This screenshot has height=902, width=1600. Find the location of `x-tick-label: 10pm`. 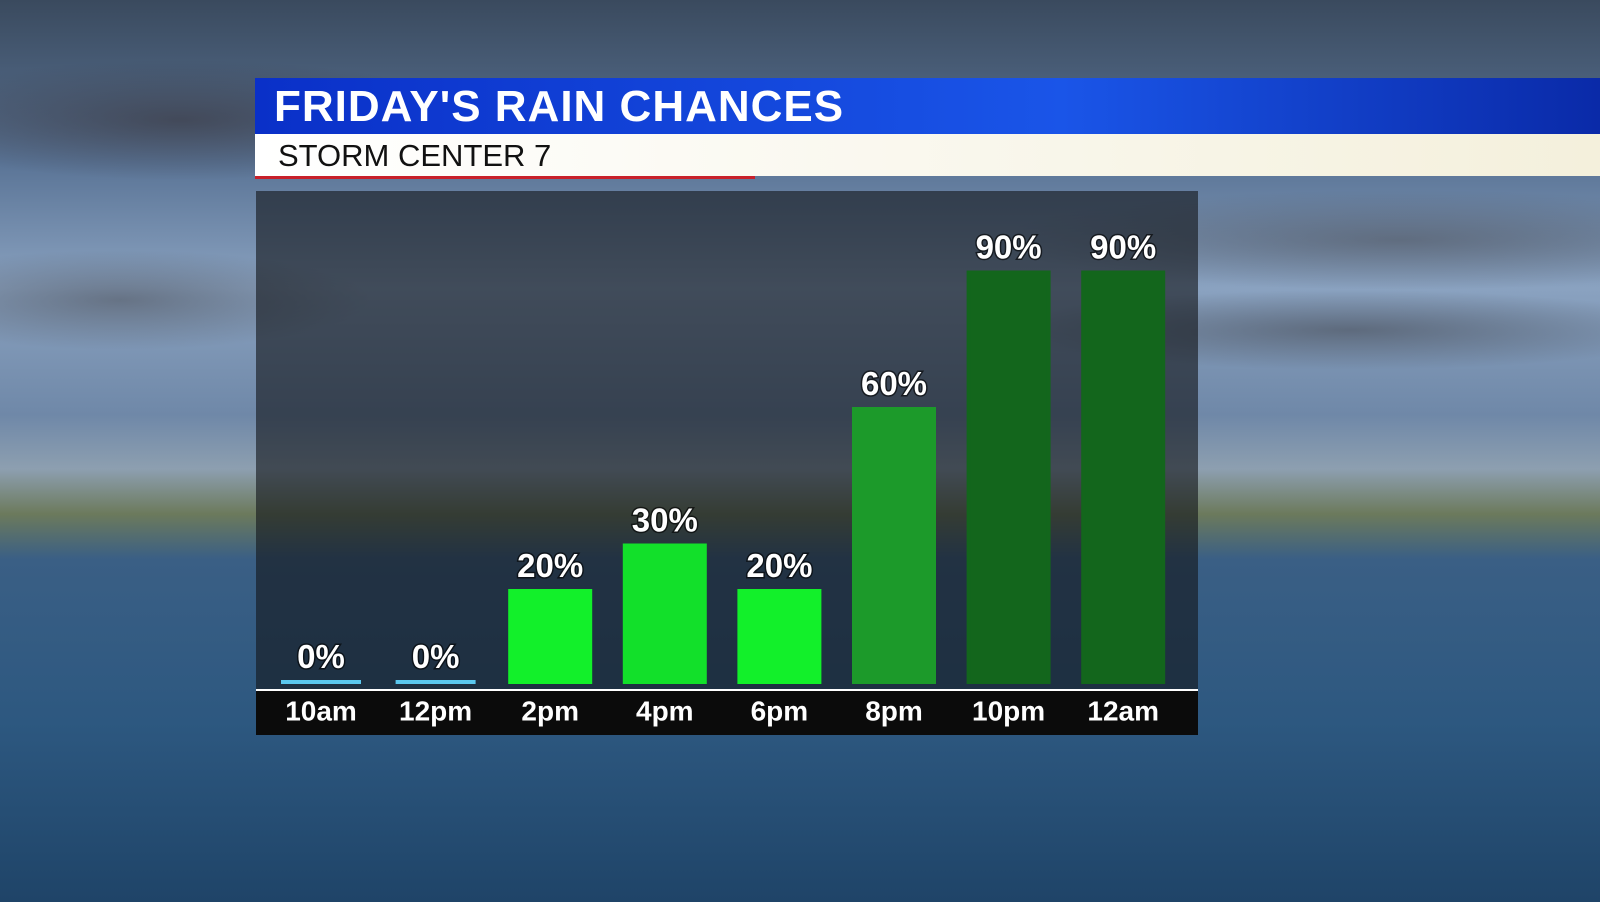

x-tick-label: 10pm is located at coordinates (1008, 710).